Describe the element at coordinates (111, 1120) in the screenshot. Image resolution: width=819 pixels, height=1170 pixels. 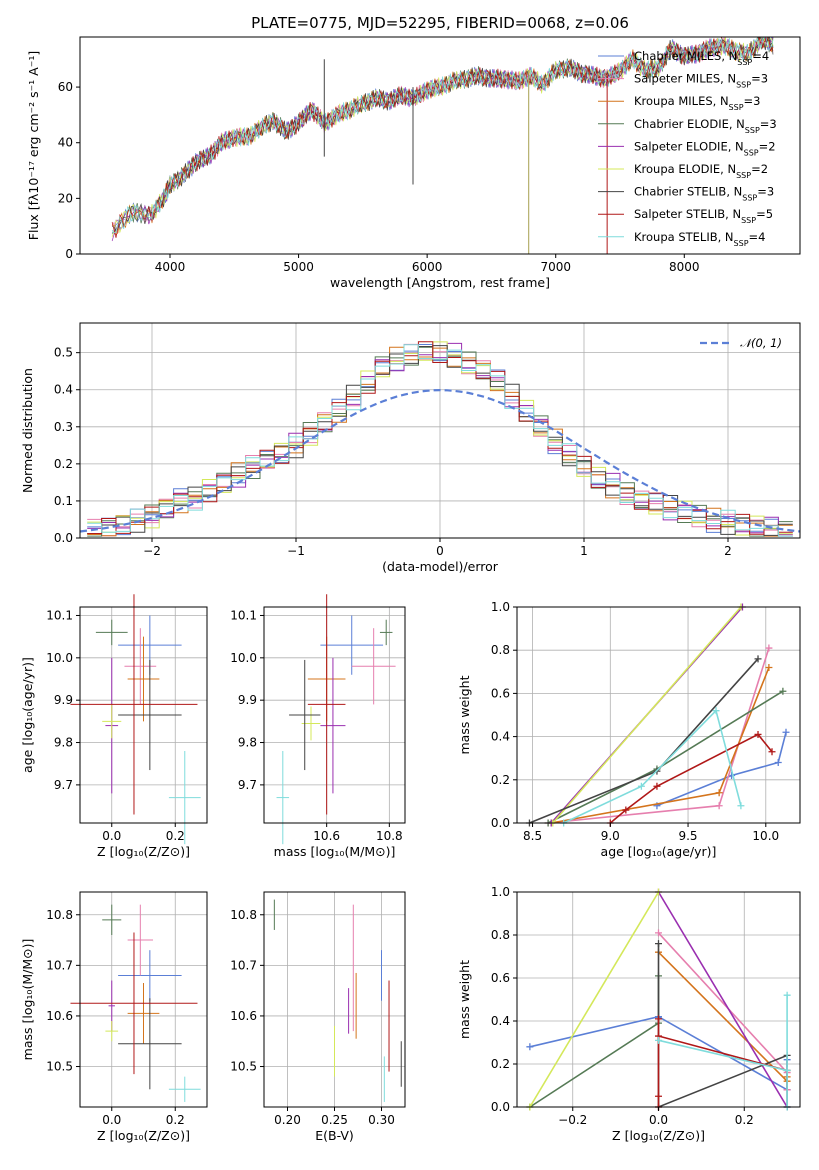
I see `x-tick-label: 0.0` at that location.